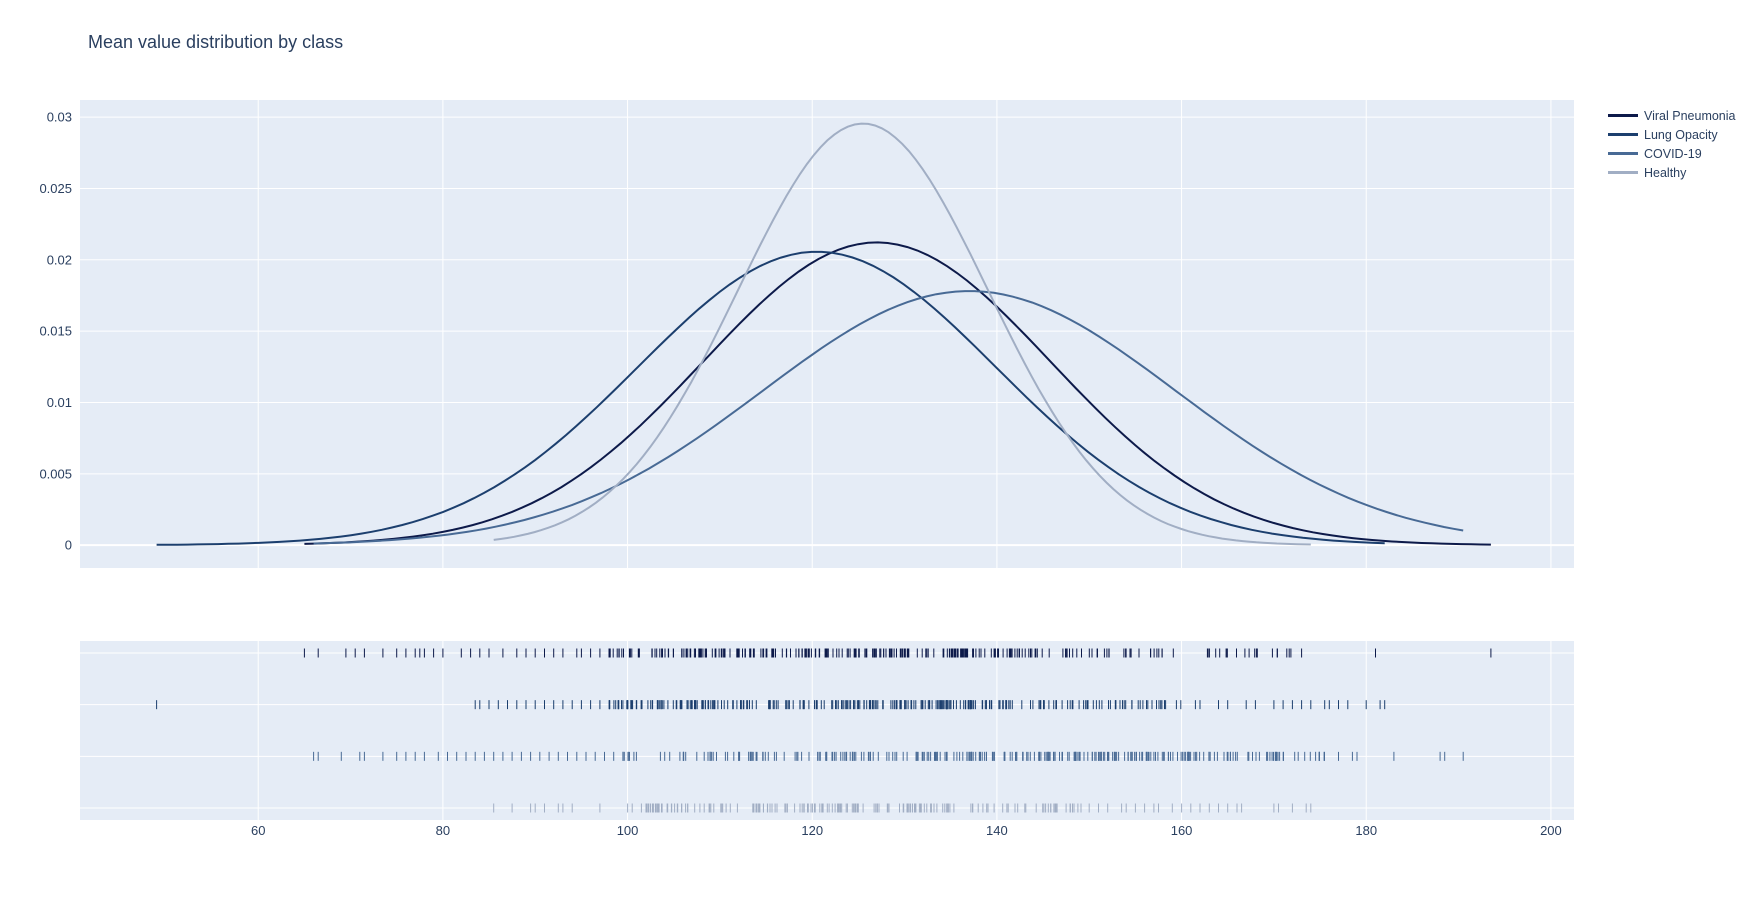 The image size is (1759, 899). Describe the element at coordinates (824, 730) in the screenshot. I see `rug-marks` at that location.